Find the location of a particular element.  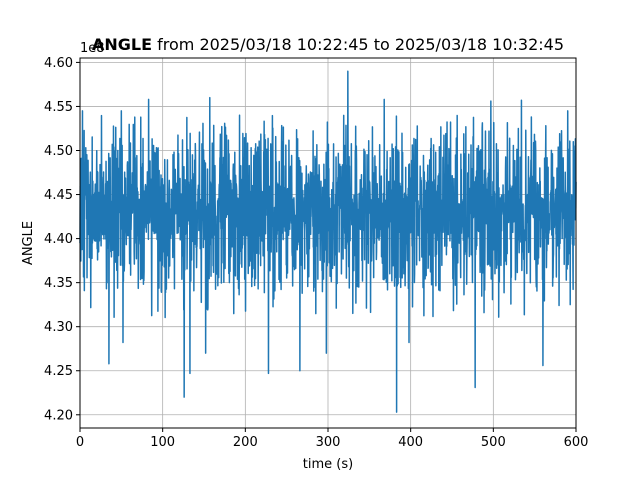

y-tick-label: 4.30 is located at coordinates (58, 327).